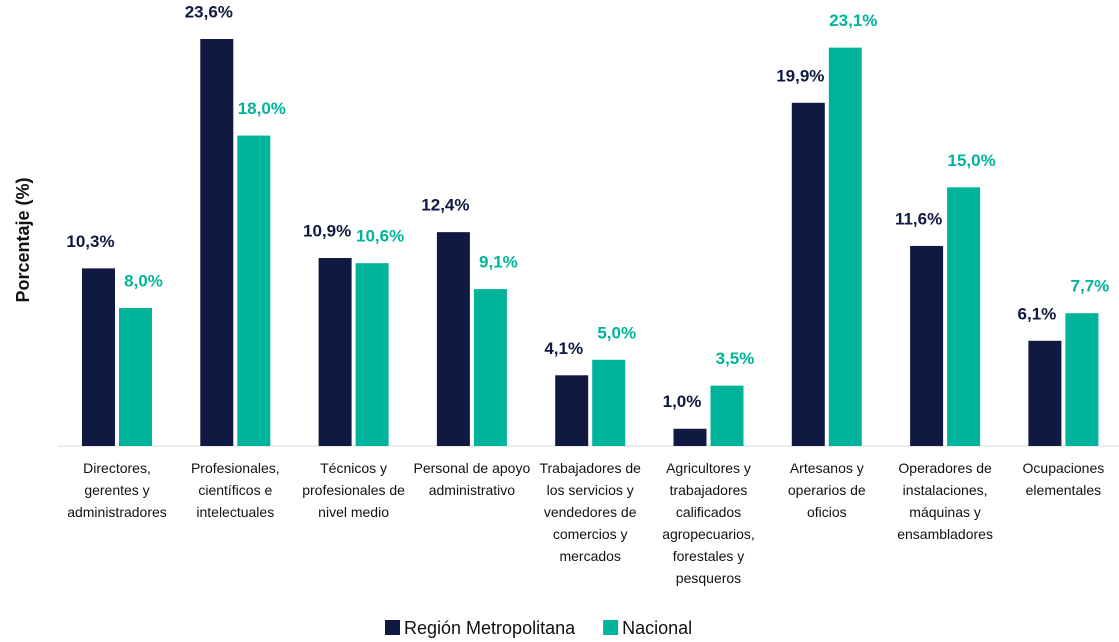 This screenshot has width=1119, height=642. I want to click on data-label: 10,6%, so click(380, 236).